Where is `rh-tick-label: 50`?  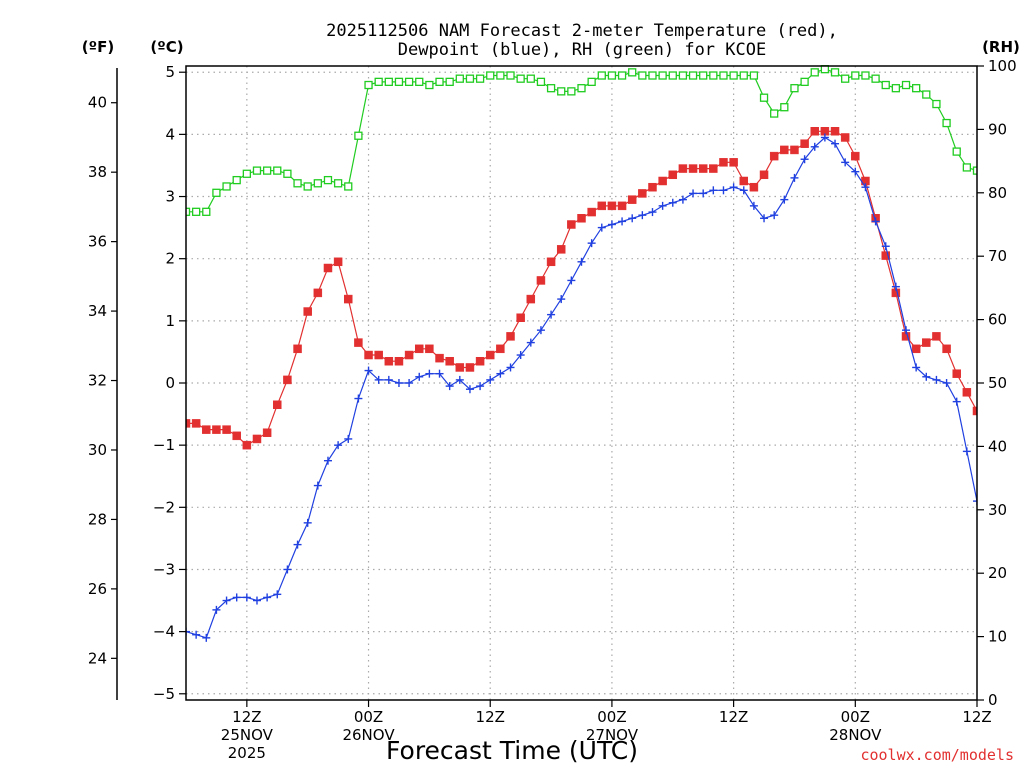 rh-tick-label: 50 is located at coordinates (997, 383).